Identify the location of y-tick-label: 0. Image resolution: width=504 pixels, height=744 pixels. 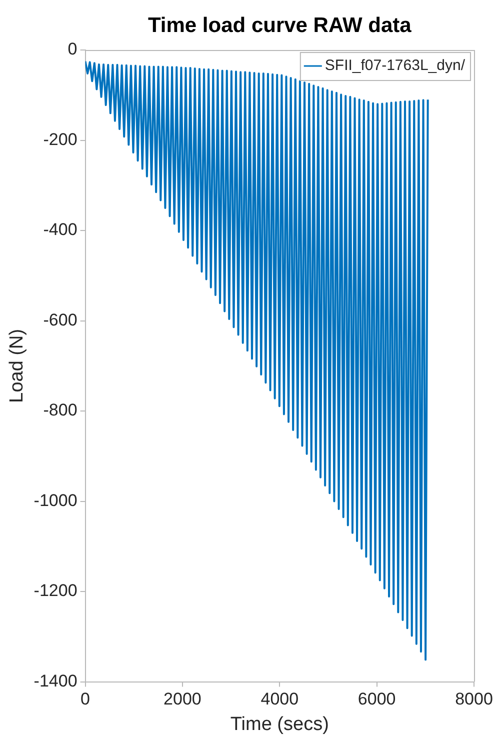
(73, 49).